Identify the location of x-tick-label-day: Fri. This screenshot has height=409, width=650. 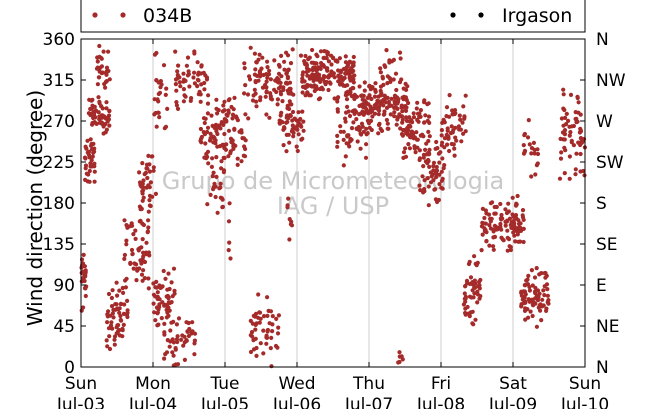
(441, 384).